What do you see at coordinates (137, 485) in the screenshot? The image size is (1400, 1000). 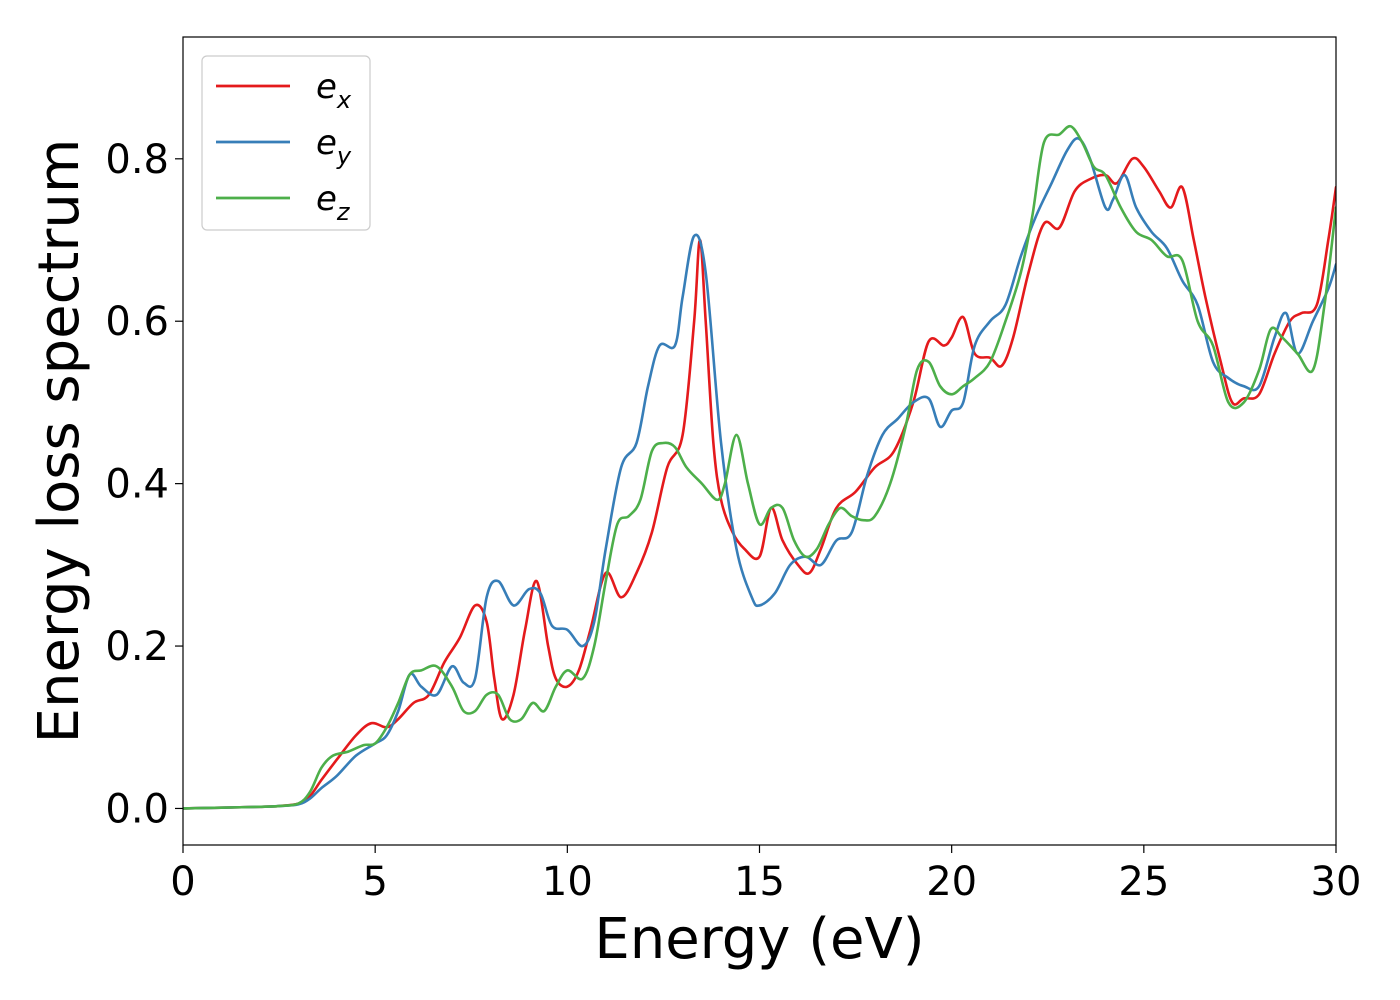 I see `y-tick-label: 0.4` at bounding box center [137, 485].